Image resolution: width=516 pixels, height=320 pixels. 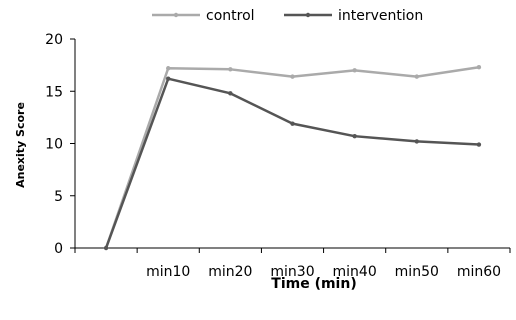 What do you see at coordinates (58, 197) in the screenshot?
I see `y-tick-label: 5` at bounding box center [58, 197].